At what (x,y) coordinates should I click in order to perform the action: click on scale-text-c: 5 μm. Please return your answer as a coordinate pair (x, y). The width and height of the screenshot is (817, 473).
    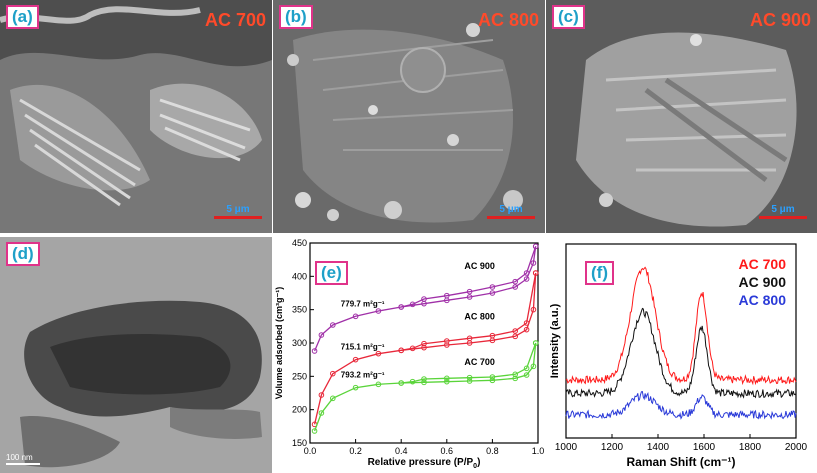
    Looking at the image, I should click on (783, 209).